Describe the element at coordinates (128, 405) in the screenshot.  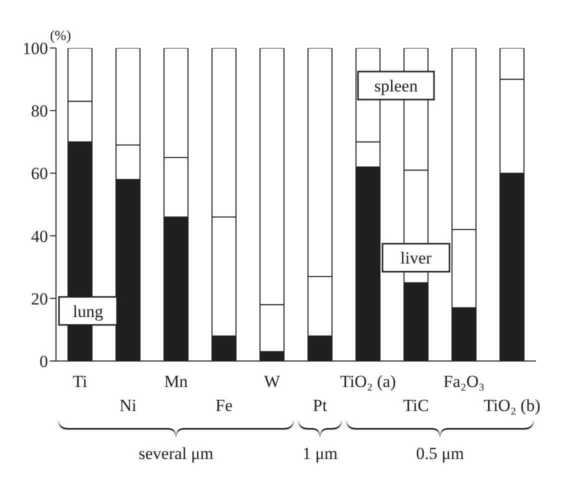
I see `x-tick-label: Ni` at that location.